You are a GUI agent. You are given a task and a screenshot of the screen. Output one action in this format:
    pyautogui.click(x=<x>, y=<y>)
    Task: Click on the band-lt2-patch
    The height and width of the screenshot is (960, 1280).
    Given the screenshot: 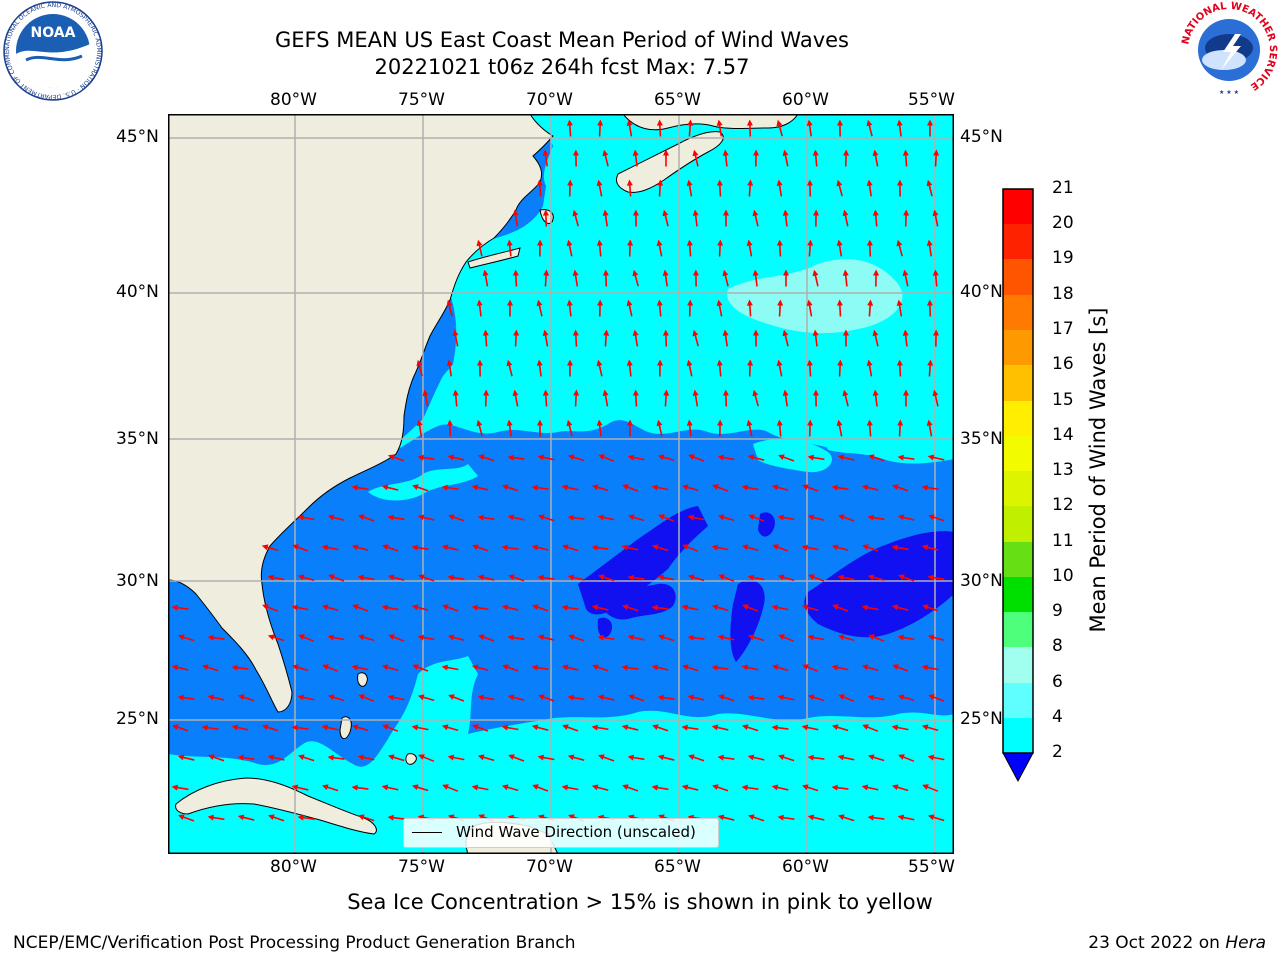 What is the action you would take?
    pyautogui.click(x=879, y=584)
    